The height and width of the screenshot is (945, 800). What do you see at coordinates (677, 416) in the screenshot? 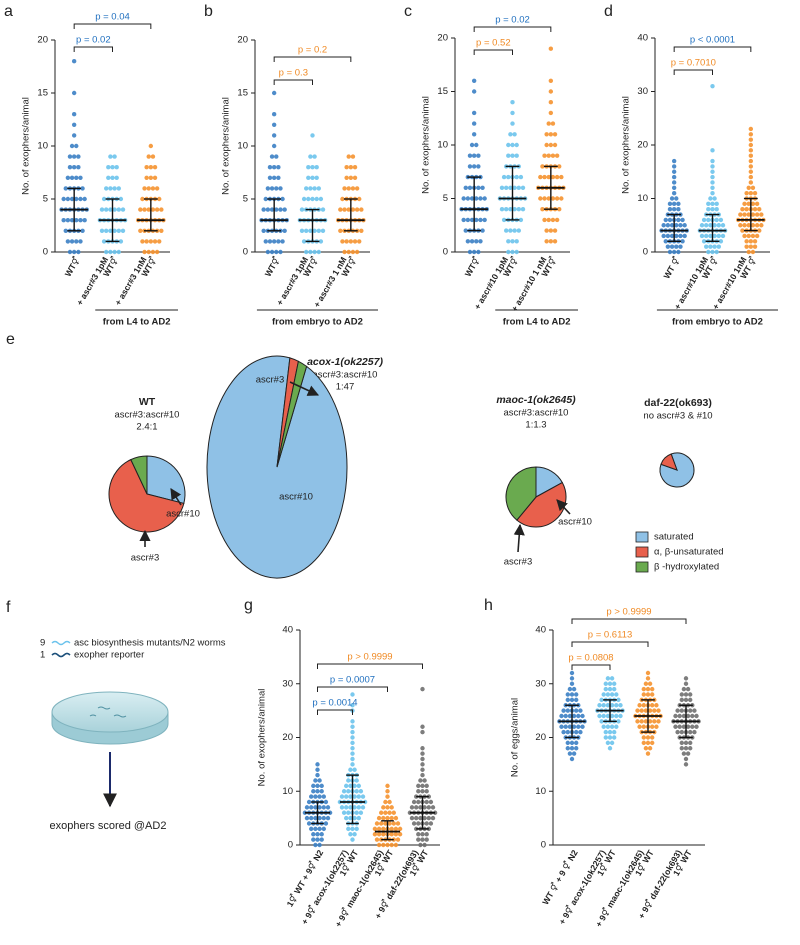
I see `pie-subtitle: no ascr#3 & #10` at bounding box center [677, 416].